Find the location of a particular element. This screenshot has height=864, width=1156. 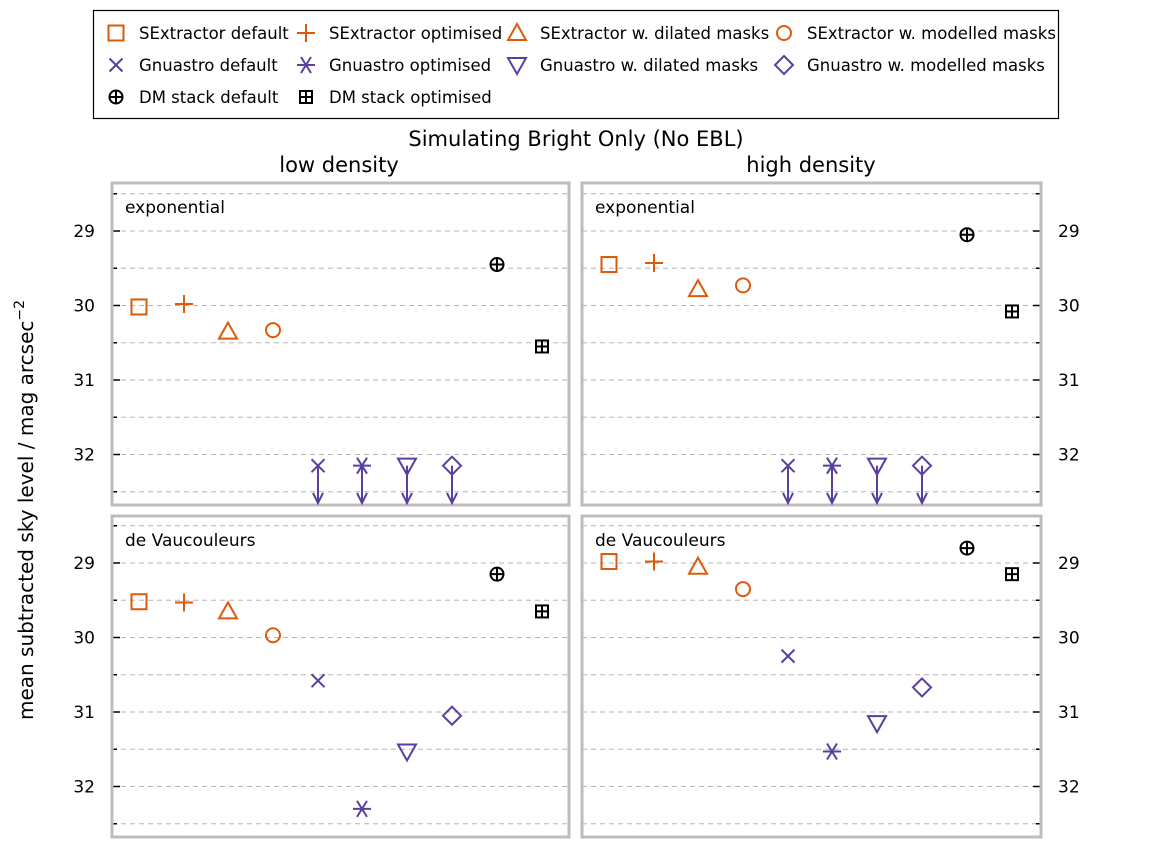

x-marker-icon is located at coordinates (116, 65).